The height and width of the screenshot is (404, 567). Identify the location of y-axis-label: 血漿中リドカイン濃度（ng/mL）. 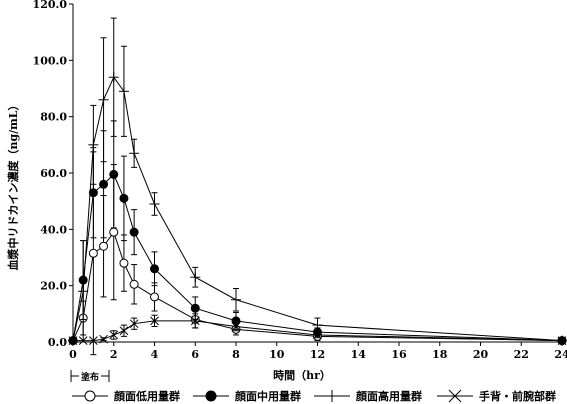
(13, 184).